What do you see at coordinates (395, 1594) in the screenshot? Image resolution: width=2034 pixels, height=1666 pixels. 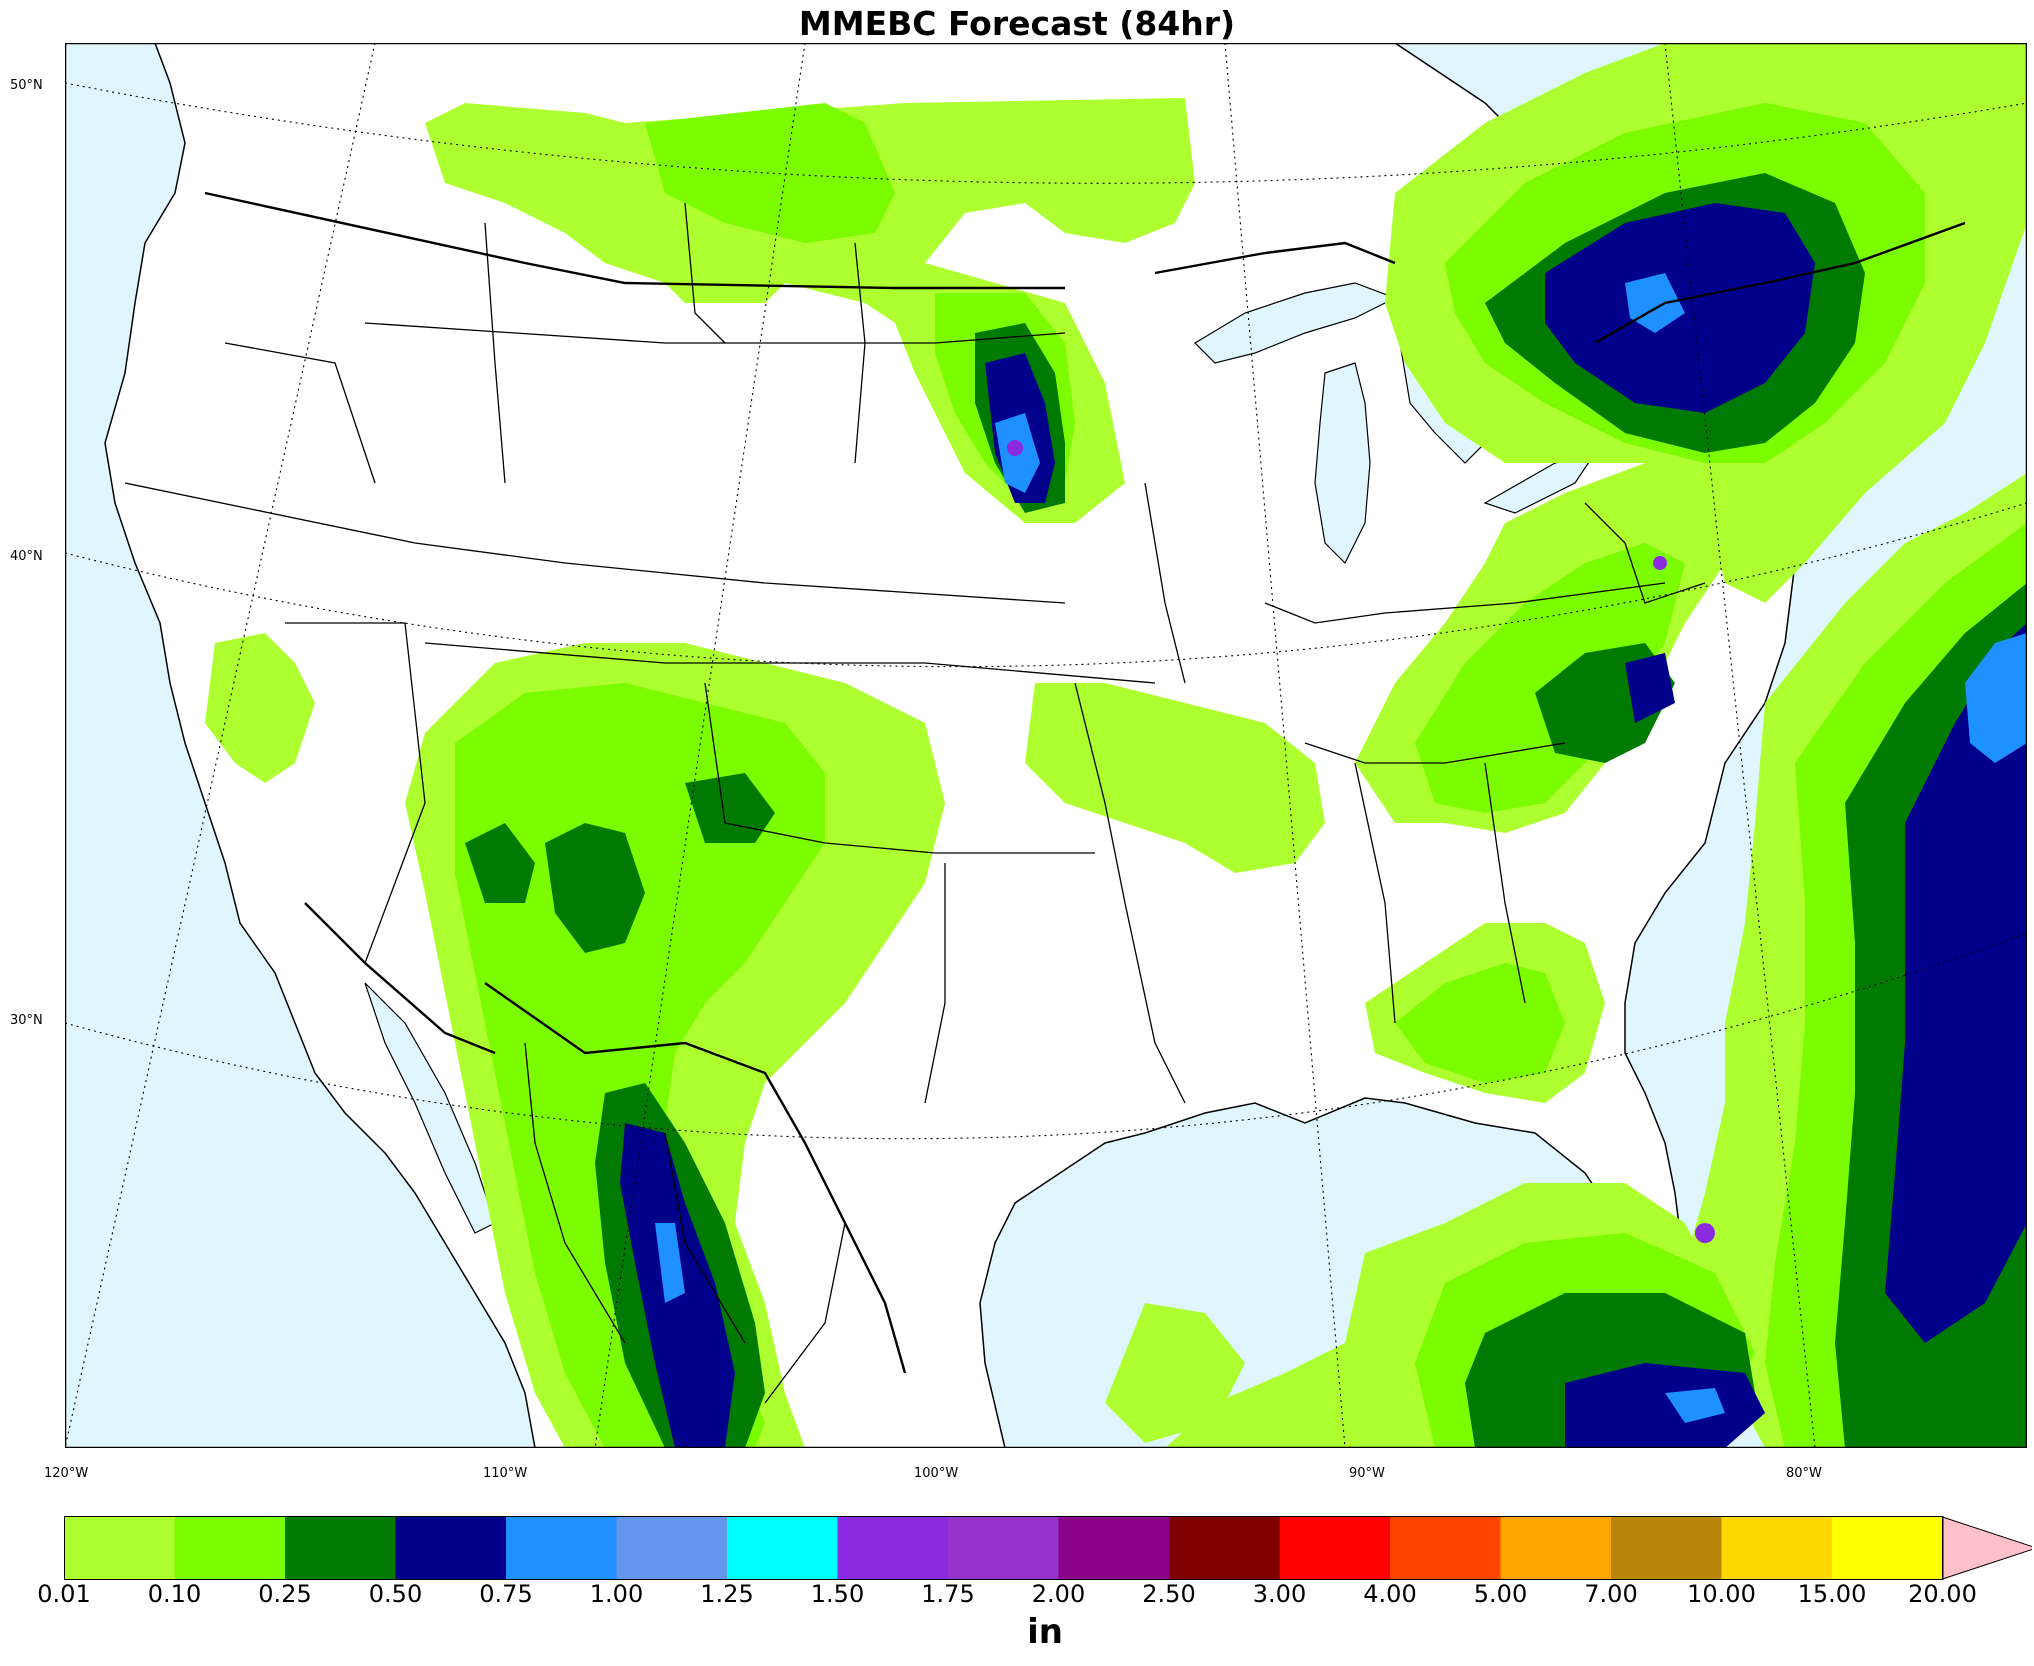 I see `colorbar-tick-label: 0.50` at bounding box center [395, 1594].